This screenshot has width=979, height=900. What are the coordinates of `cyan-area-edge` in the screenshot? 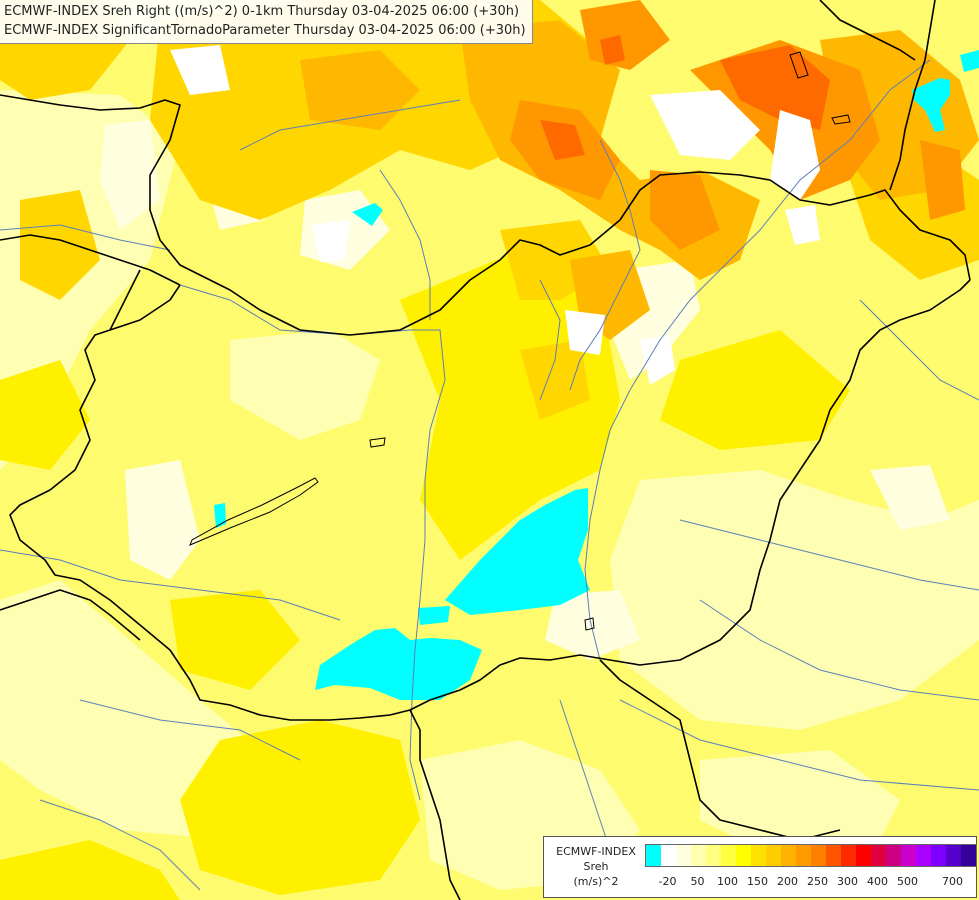 It's located at (969, 61).